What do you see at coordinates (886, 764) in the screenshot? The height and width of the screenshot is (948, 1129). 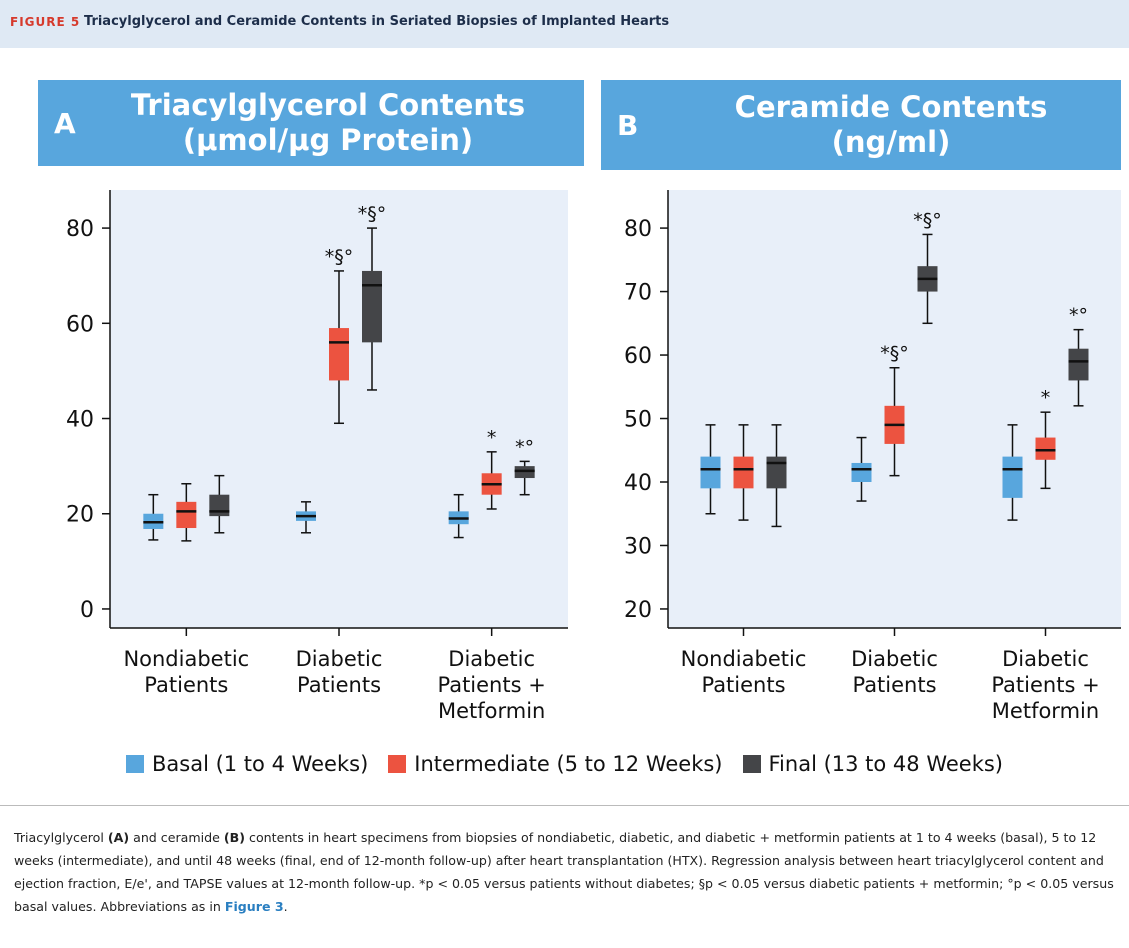 I see `legend-label: Final (13 to 48 Weeks)` at bounding box center [886, 764].